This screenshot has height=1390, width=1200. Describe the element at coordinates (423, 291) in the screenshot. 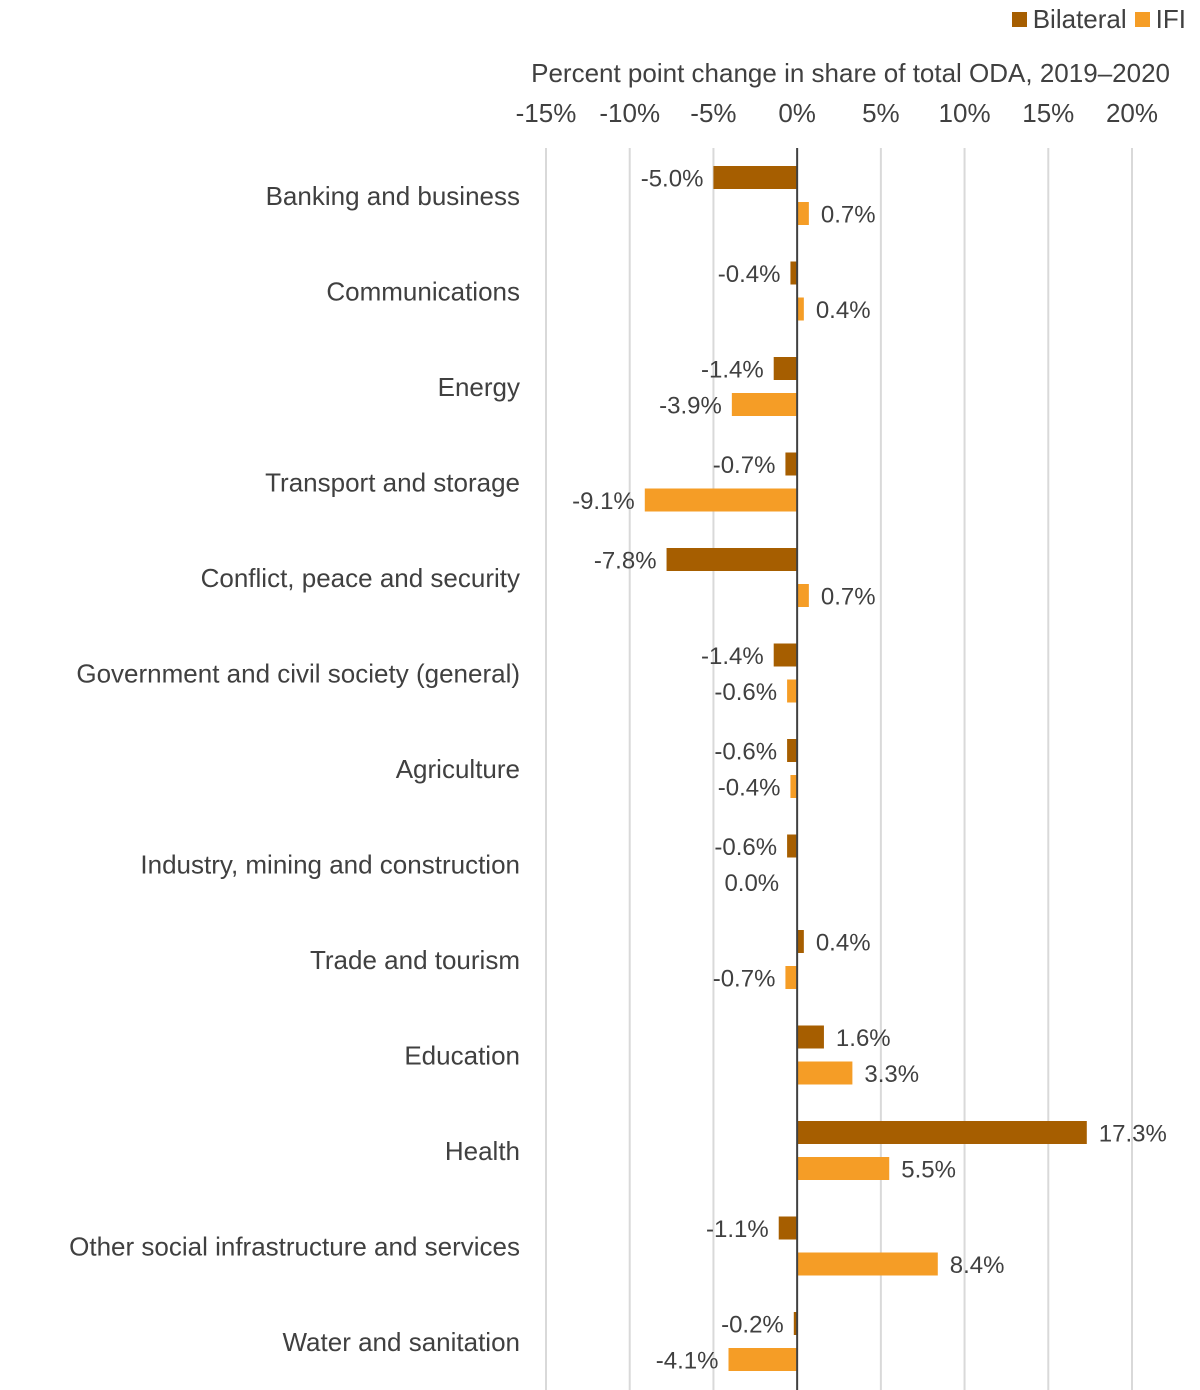

I see `category-label: Communications` at that location.